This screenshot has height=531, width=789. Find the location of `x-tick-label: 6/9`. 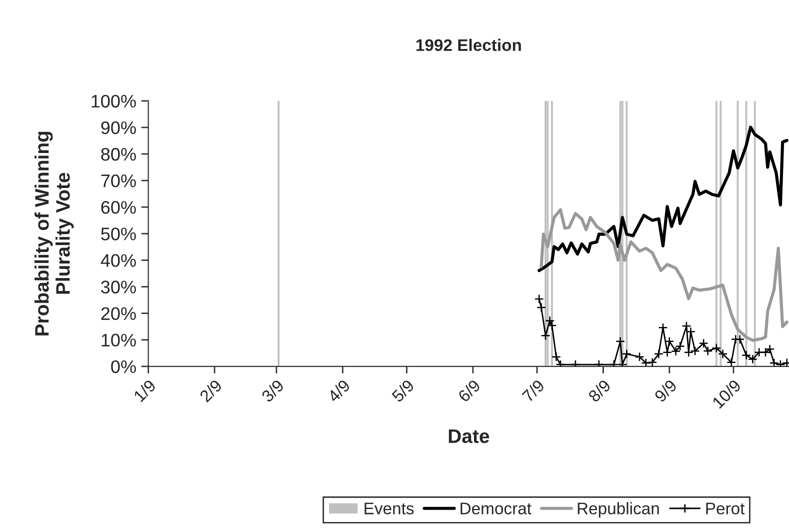

x-tick-label: 6/9 is located at coordinates (469, 390).